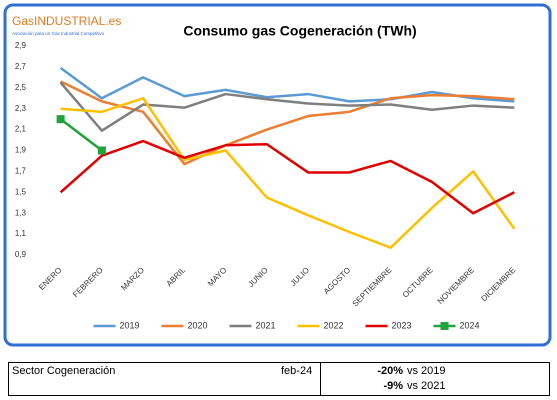  Describe the element at coordinates (334, 325) in the screenshot. I see `legend-label: 2022` at that location.